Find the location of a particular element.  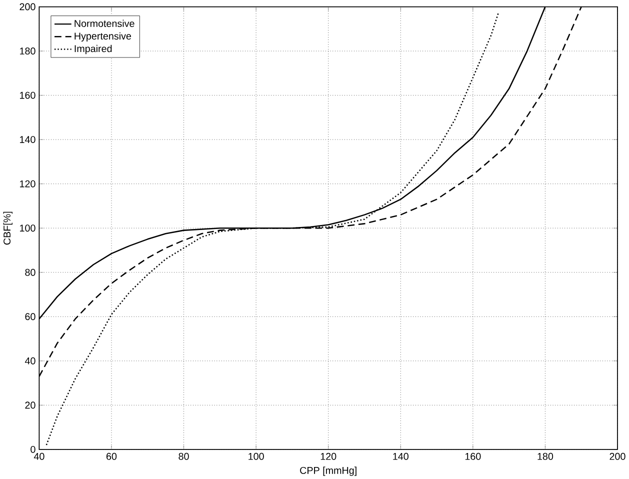

x-tick-label: 120 is located at coordinates (328, 456).